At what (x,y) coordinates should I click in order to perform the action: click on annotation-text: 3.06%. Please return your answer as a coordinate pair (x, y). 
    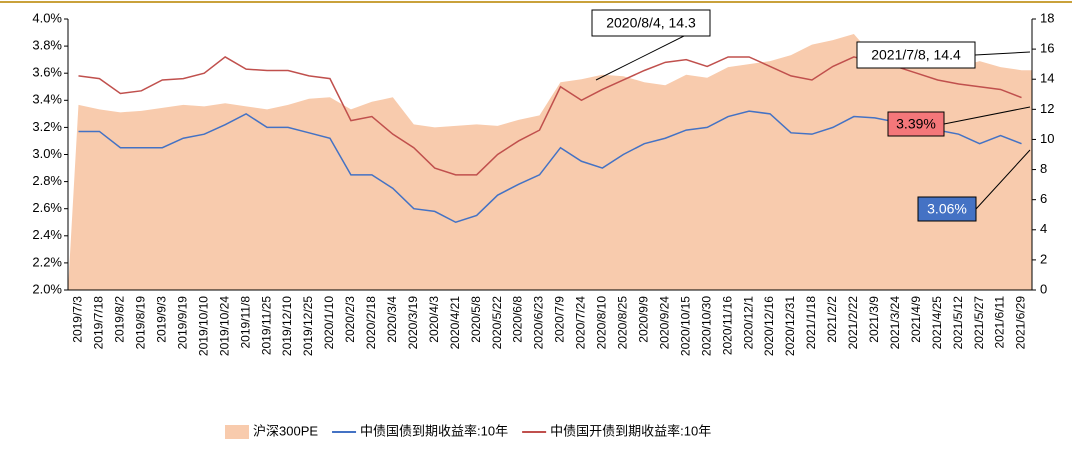
    Looking at the image, I should click on (947, 209).